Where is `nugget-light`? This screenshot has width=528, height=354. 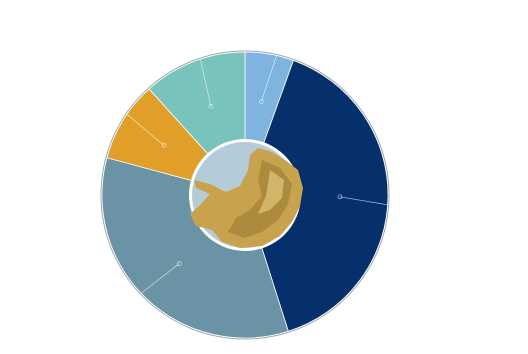
nugget-light is located at coordinates (271, 192).